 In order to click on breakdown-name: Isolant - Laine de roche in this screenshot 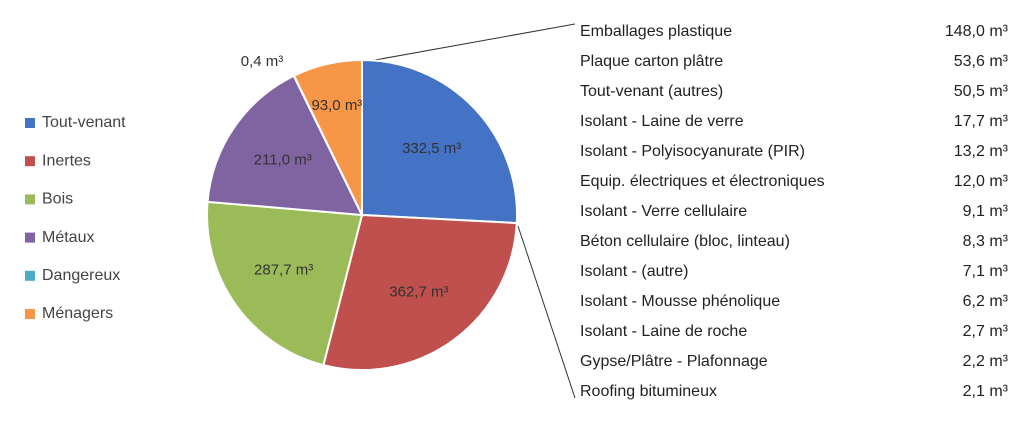, I will do `click(663, 331)`.